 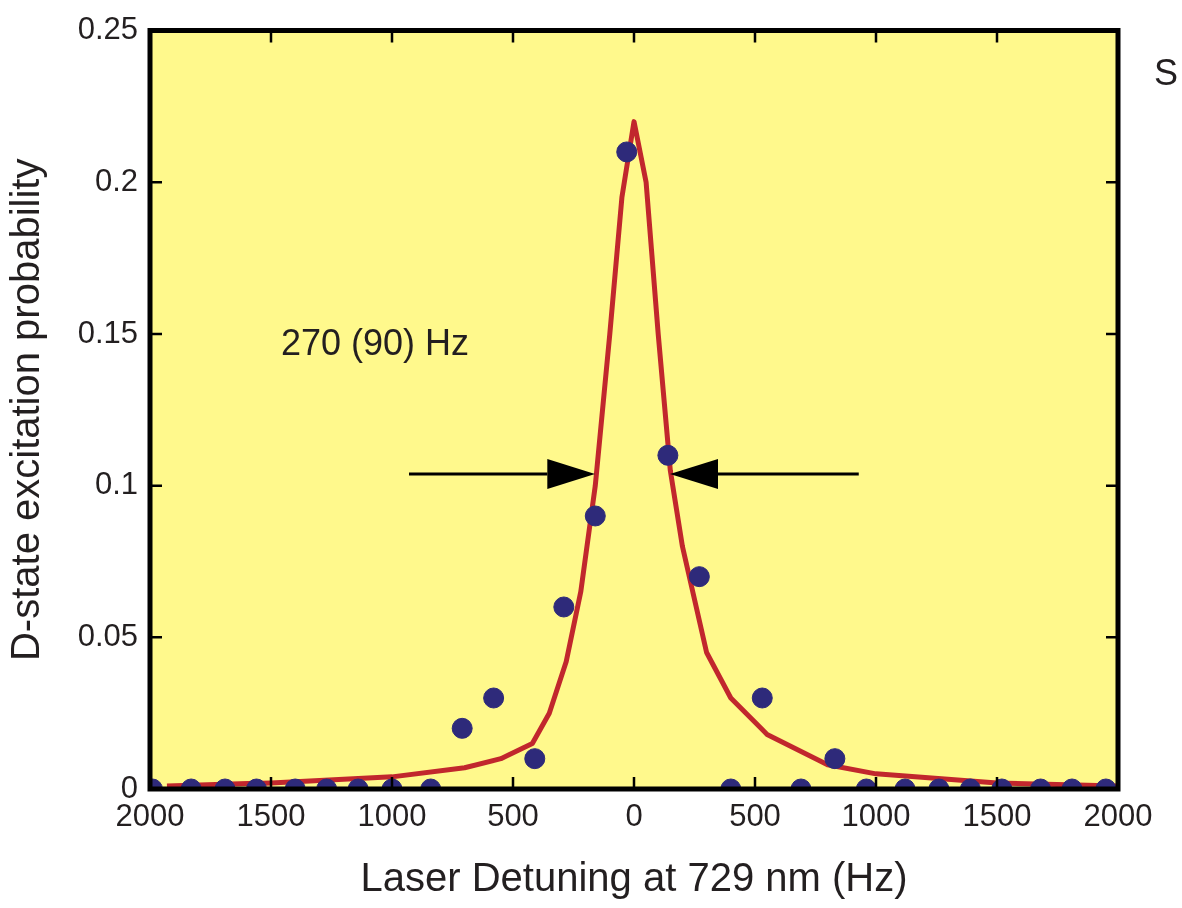 What do you see at coordinates (634, 816) in the screenshot?
I see `x-tick-label: 0` at bounding box center [634, 816].